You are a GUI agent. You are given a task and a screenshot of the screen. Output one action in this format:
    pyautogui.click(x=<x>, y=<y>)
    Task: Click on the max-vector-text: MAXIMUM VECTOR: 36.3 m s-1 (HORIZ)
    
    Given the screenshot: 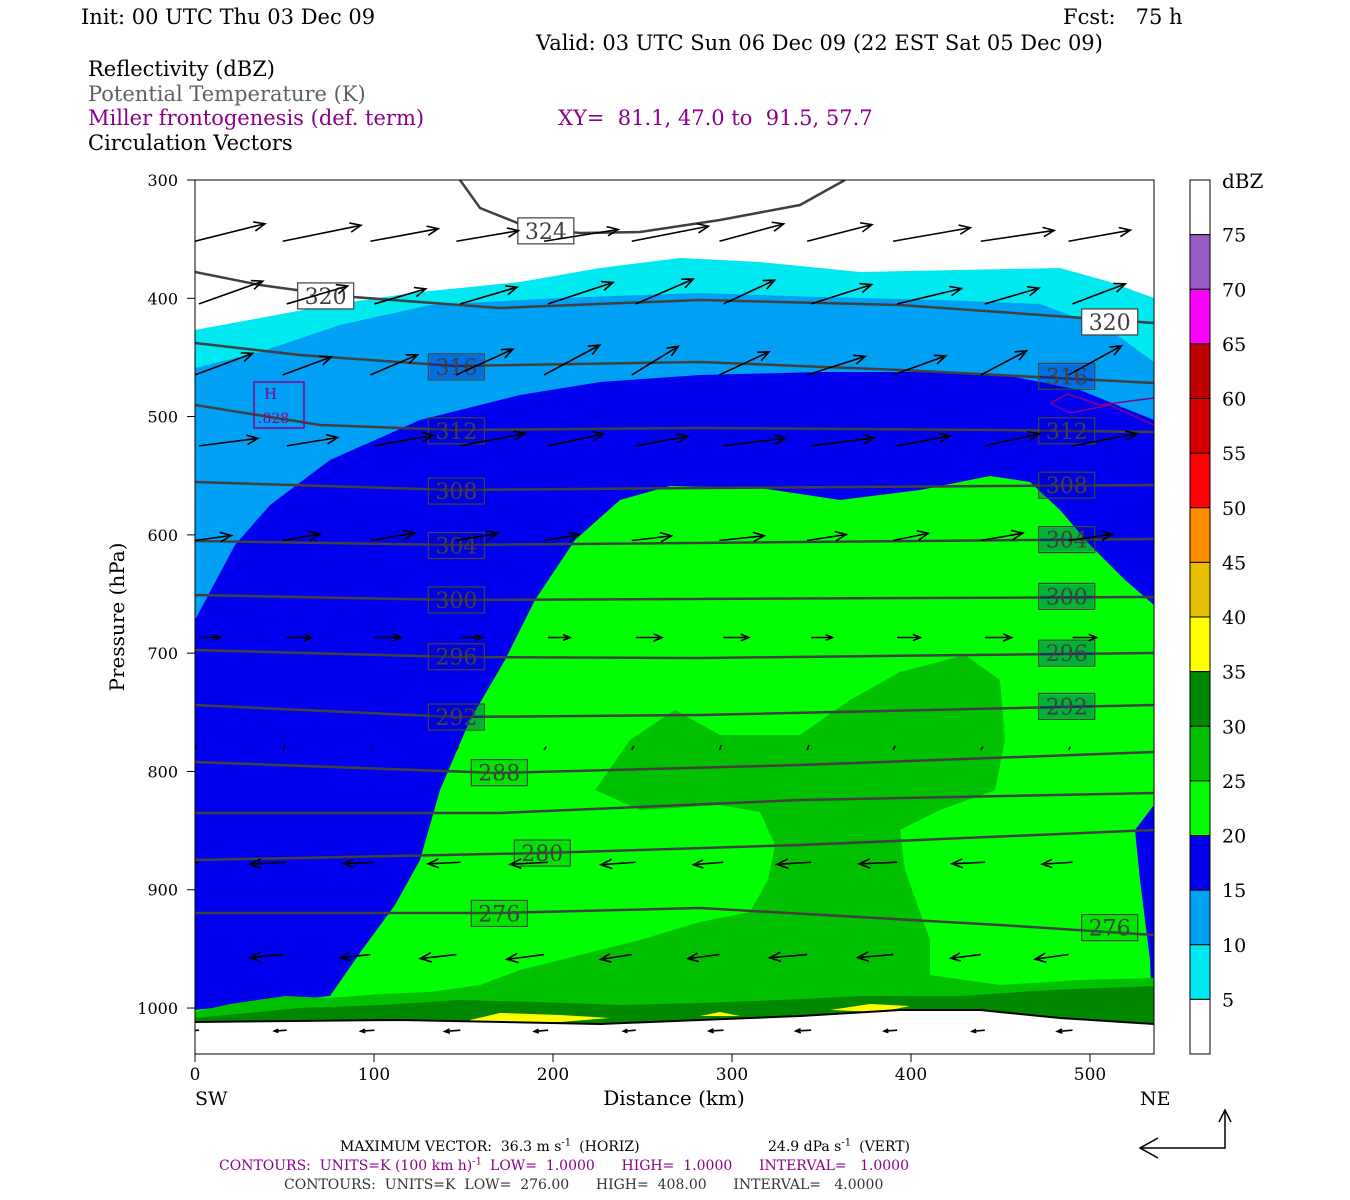 What is the action you would take?
    pyautogui.click(x=490, y=1146)
    